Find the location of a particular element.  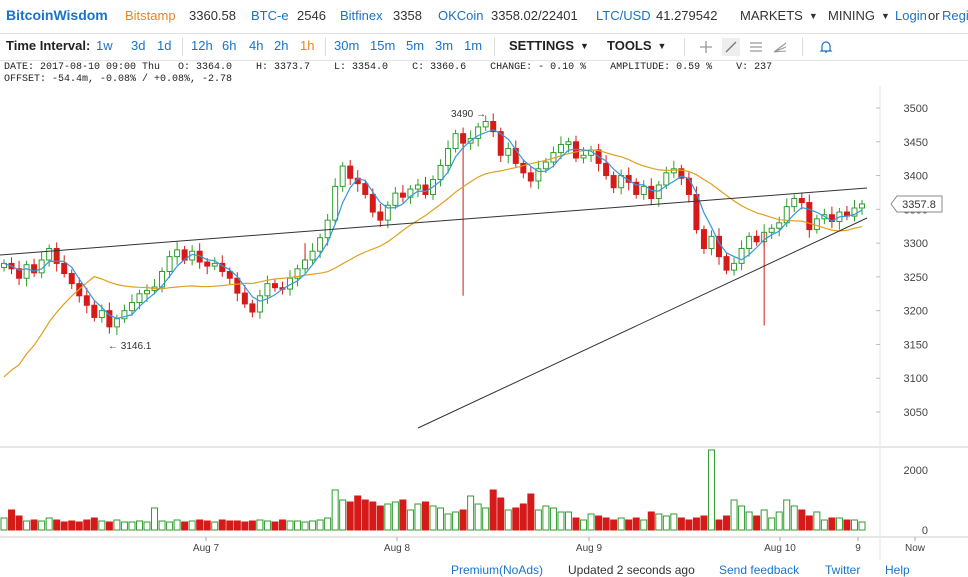

markets-menu: MARKETS ▼ is located at coordinates (779, 15).